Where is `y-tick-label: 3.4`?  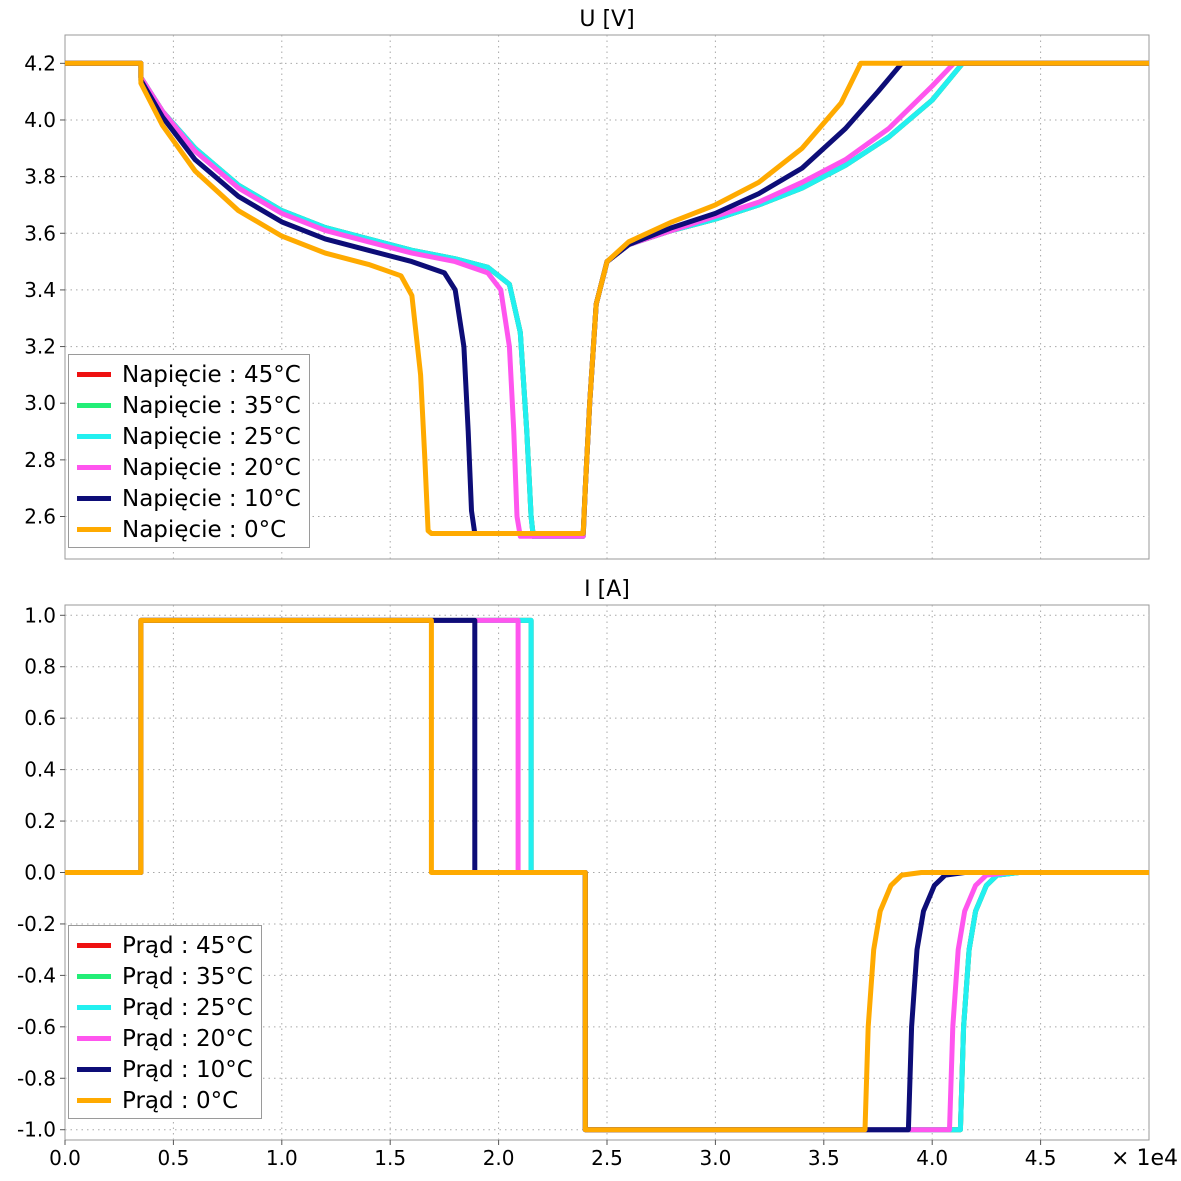 y-tick-label: 3.4 is located at coordinates (40, 290).